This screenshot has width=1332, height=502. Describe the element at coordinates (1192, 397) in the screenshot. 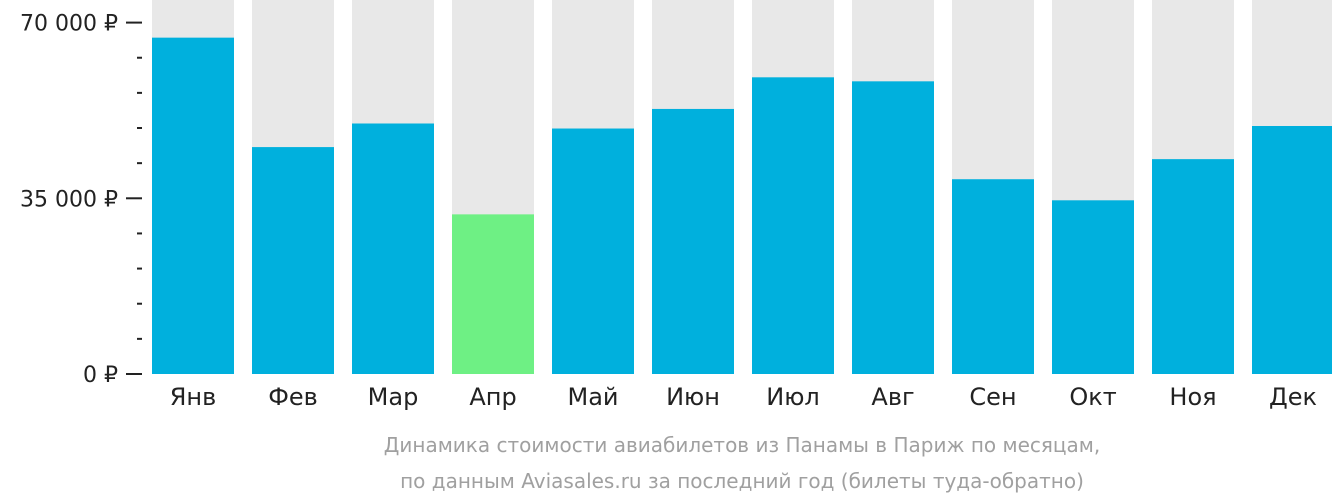

I see `x-tick-label: Ноя` at that location.